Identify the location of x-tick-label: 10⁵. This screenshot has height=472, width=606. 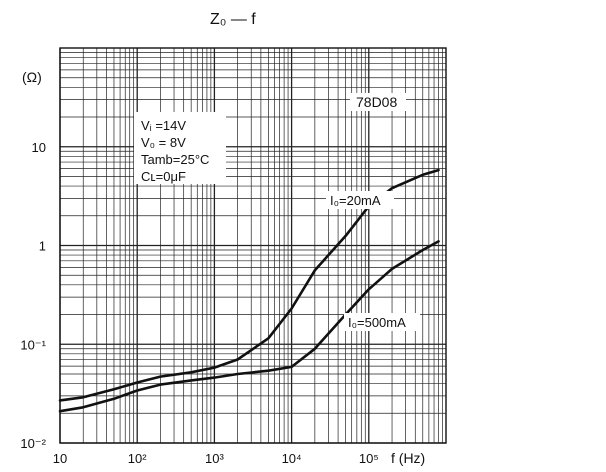
(369, 458).